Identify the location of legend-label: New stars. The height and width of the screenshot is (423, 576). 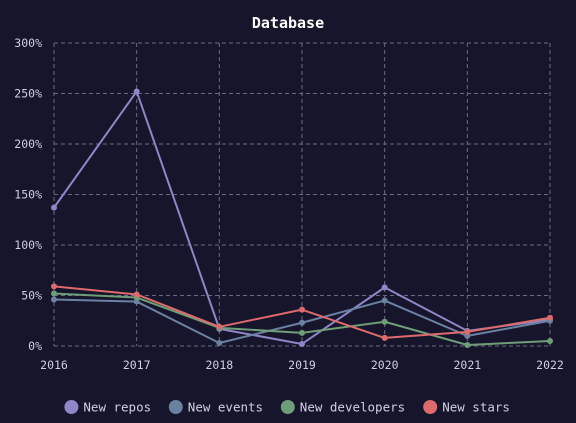
(476, 407).